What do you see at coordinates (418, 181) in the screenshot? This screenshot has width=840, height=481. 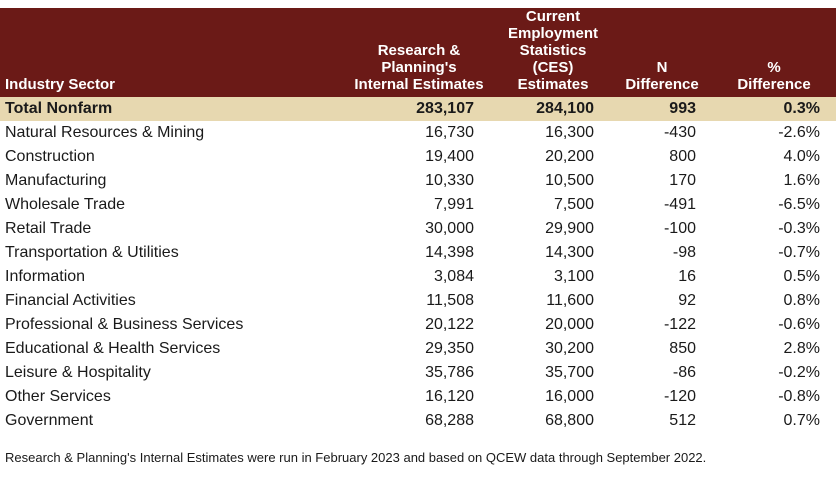 I see `table-row: Manufacturing 10,330 10,500 170 1.6%` at bounding box center [418, 181].